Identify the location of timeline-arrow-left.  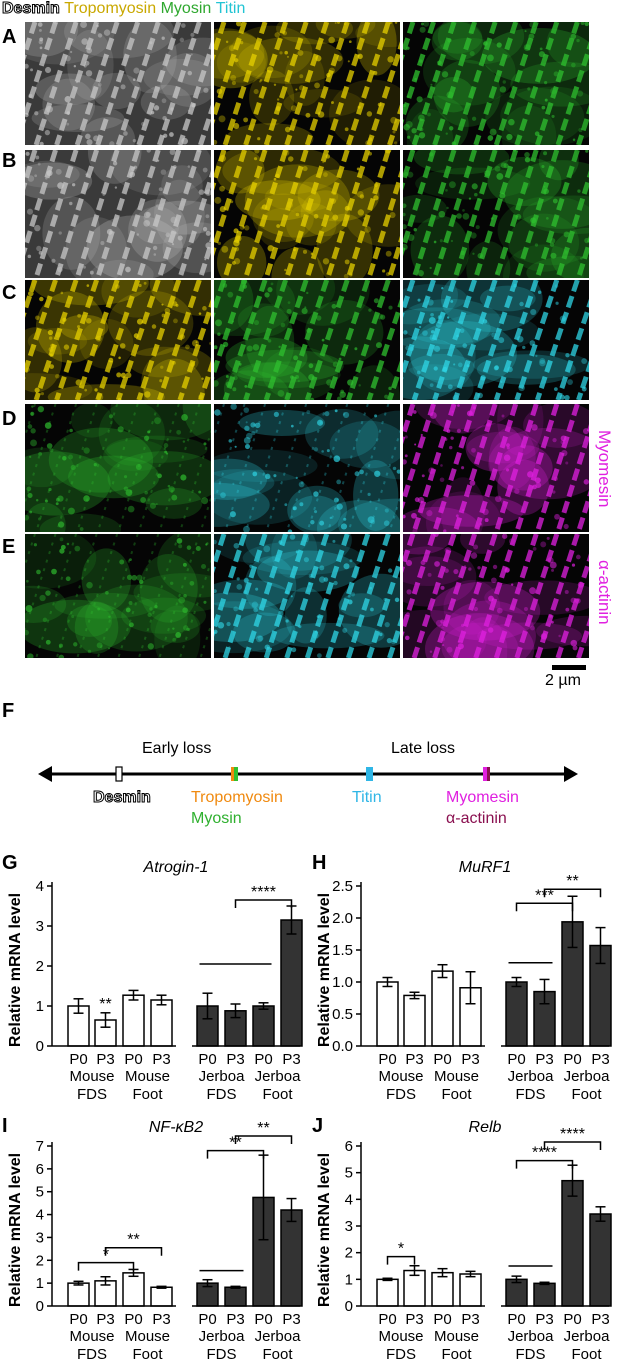
(45, 774).